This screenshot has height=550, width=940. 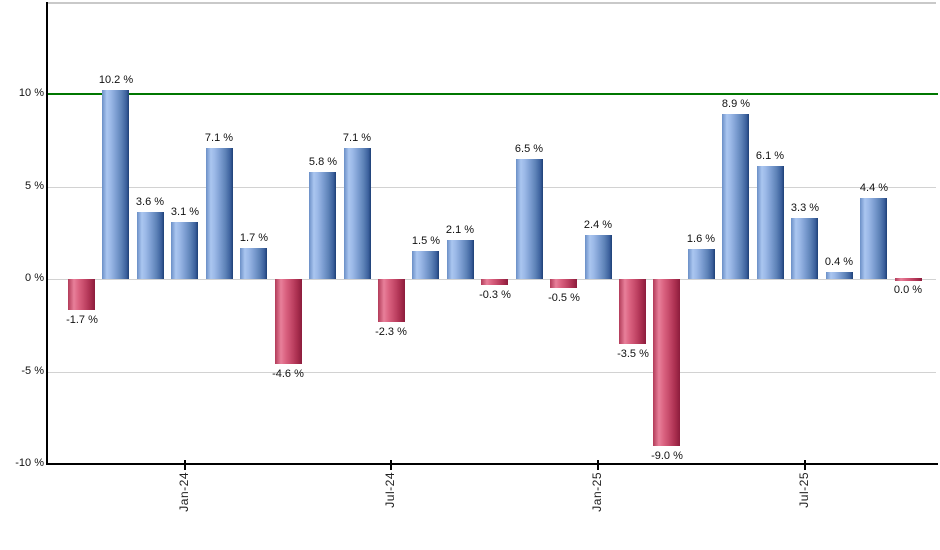 What do you see at coordinates (597, 492) in the screenshot?
I see `x-axis-label-Jan-25: Jan-25` at bounding box center [597, 492].